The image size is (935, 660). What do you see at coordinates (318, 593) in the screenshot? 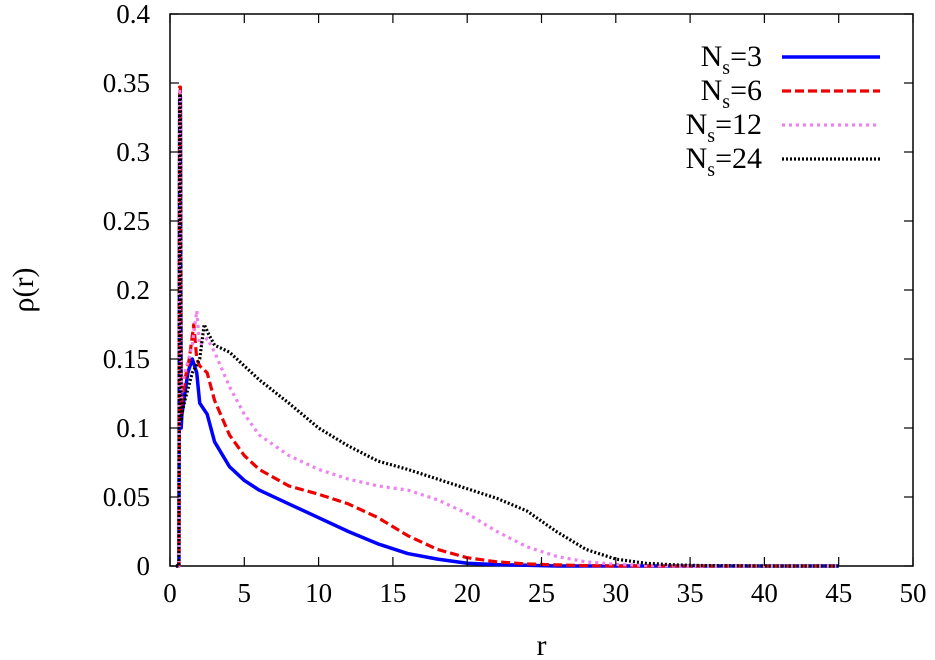
I see `x-tick-label: 10` at bounding box center [318, 593].